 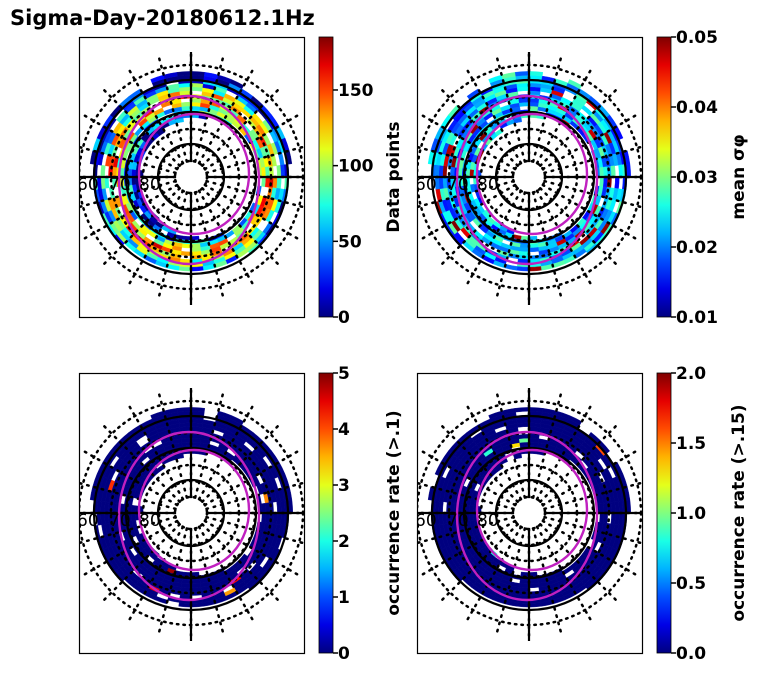 I want to click on colorbar-tick-label: 50, so click(x=350, y=242).